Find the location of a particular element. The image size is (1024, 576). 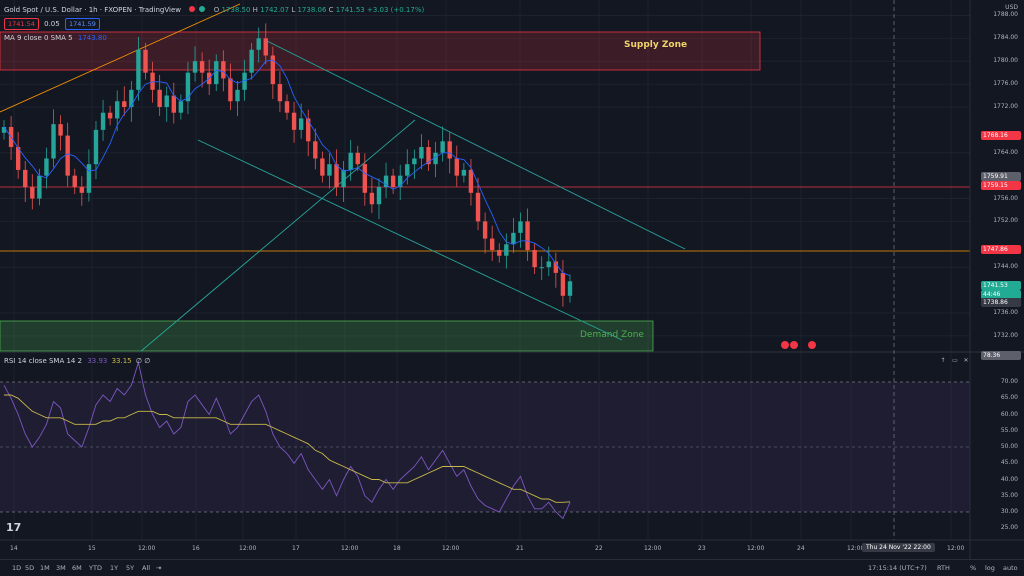

ask-button: 1741.59 is located at coordinates (82, 24).